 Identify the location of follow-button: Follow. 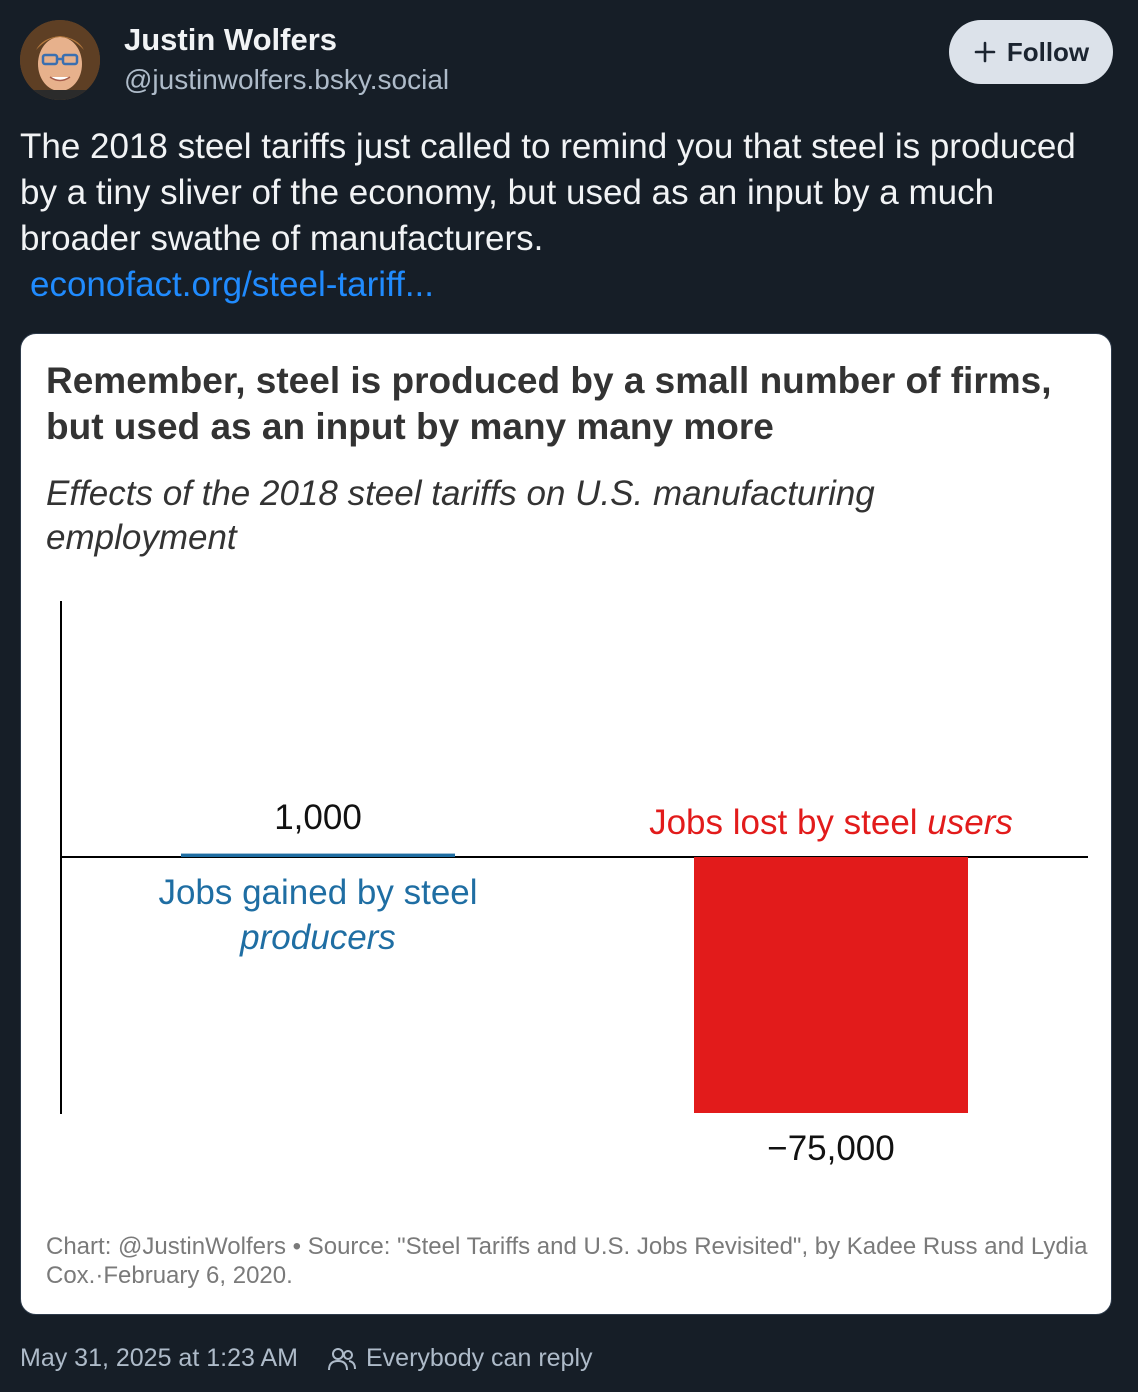
(1031, 52).